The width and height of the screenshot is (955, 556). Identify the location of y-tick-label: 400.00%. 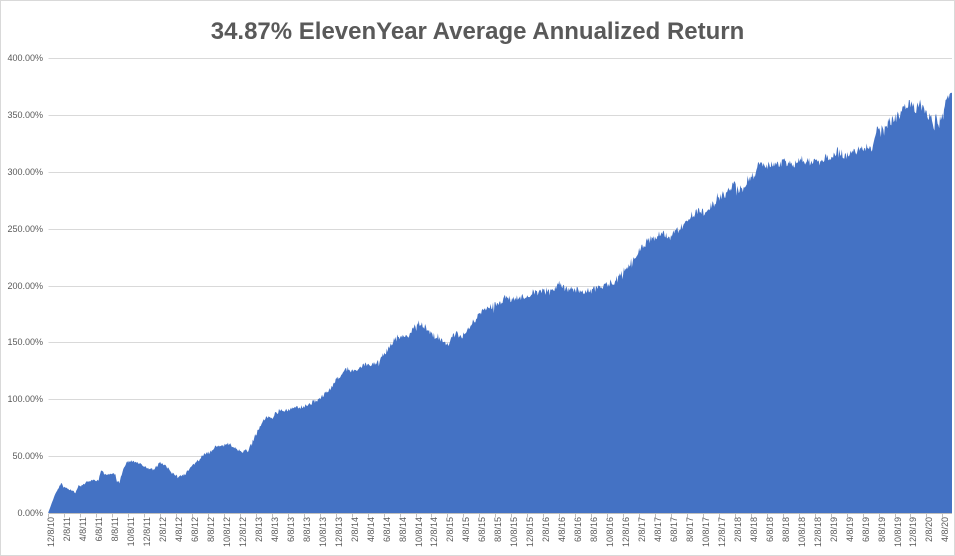
(25, 58).